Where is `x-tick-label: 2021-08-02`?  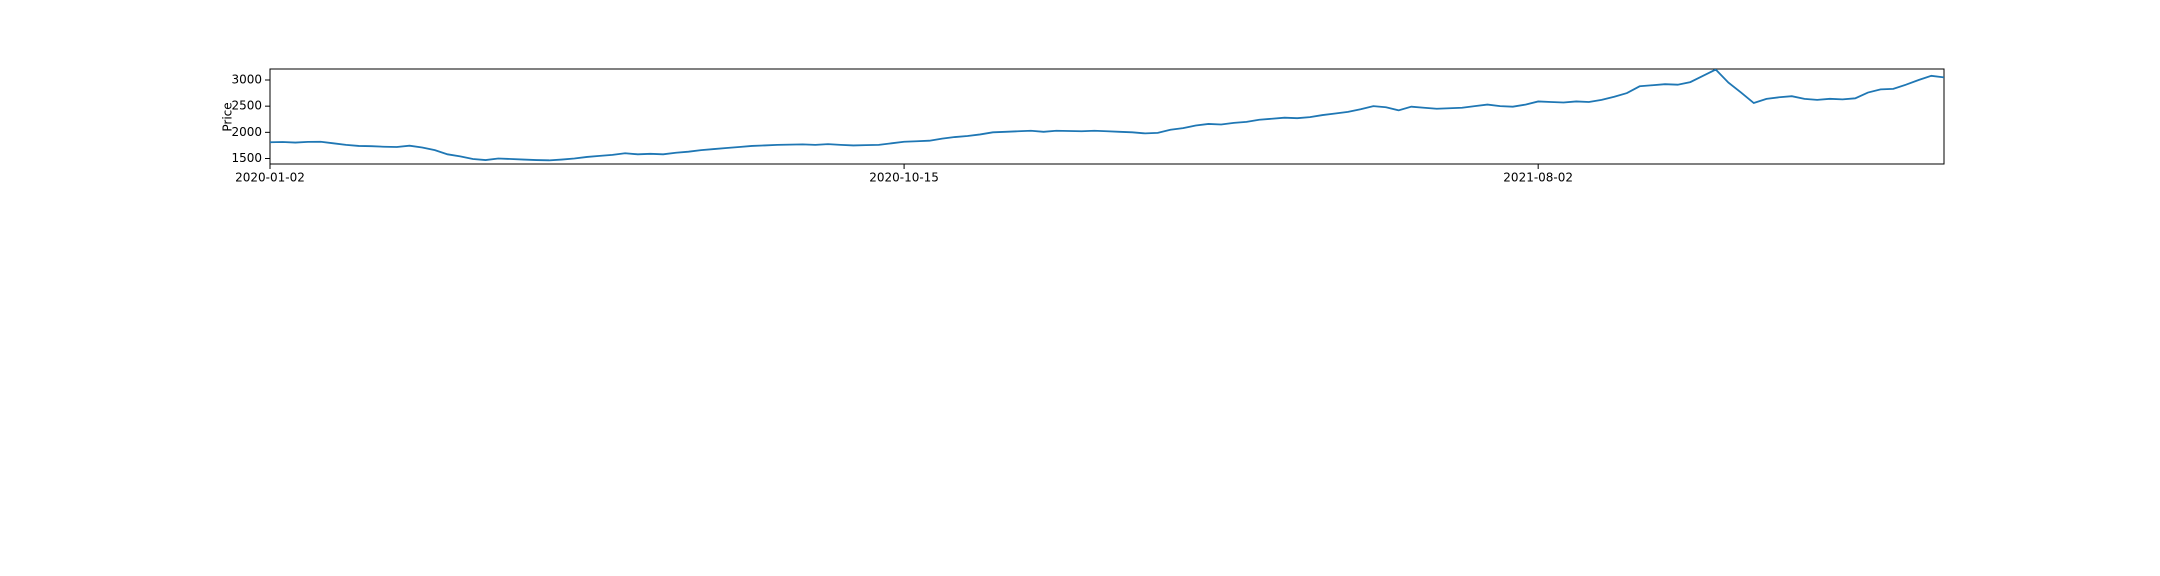
x-tick-label: 2021-08-02 is located at coordinates (1538, 178).